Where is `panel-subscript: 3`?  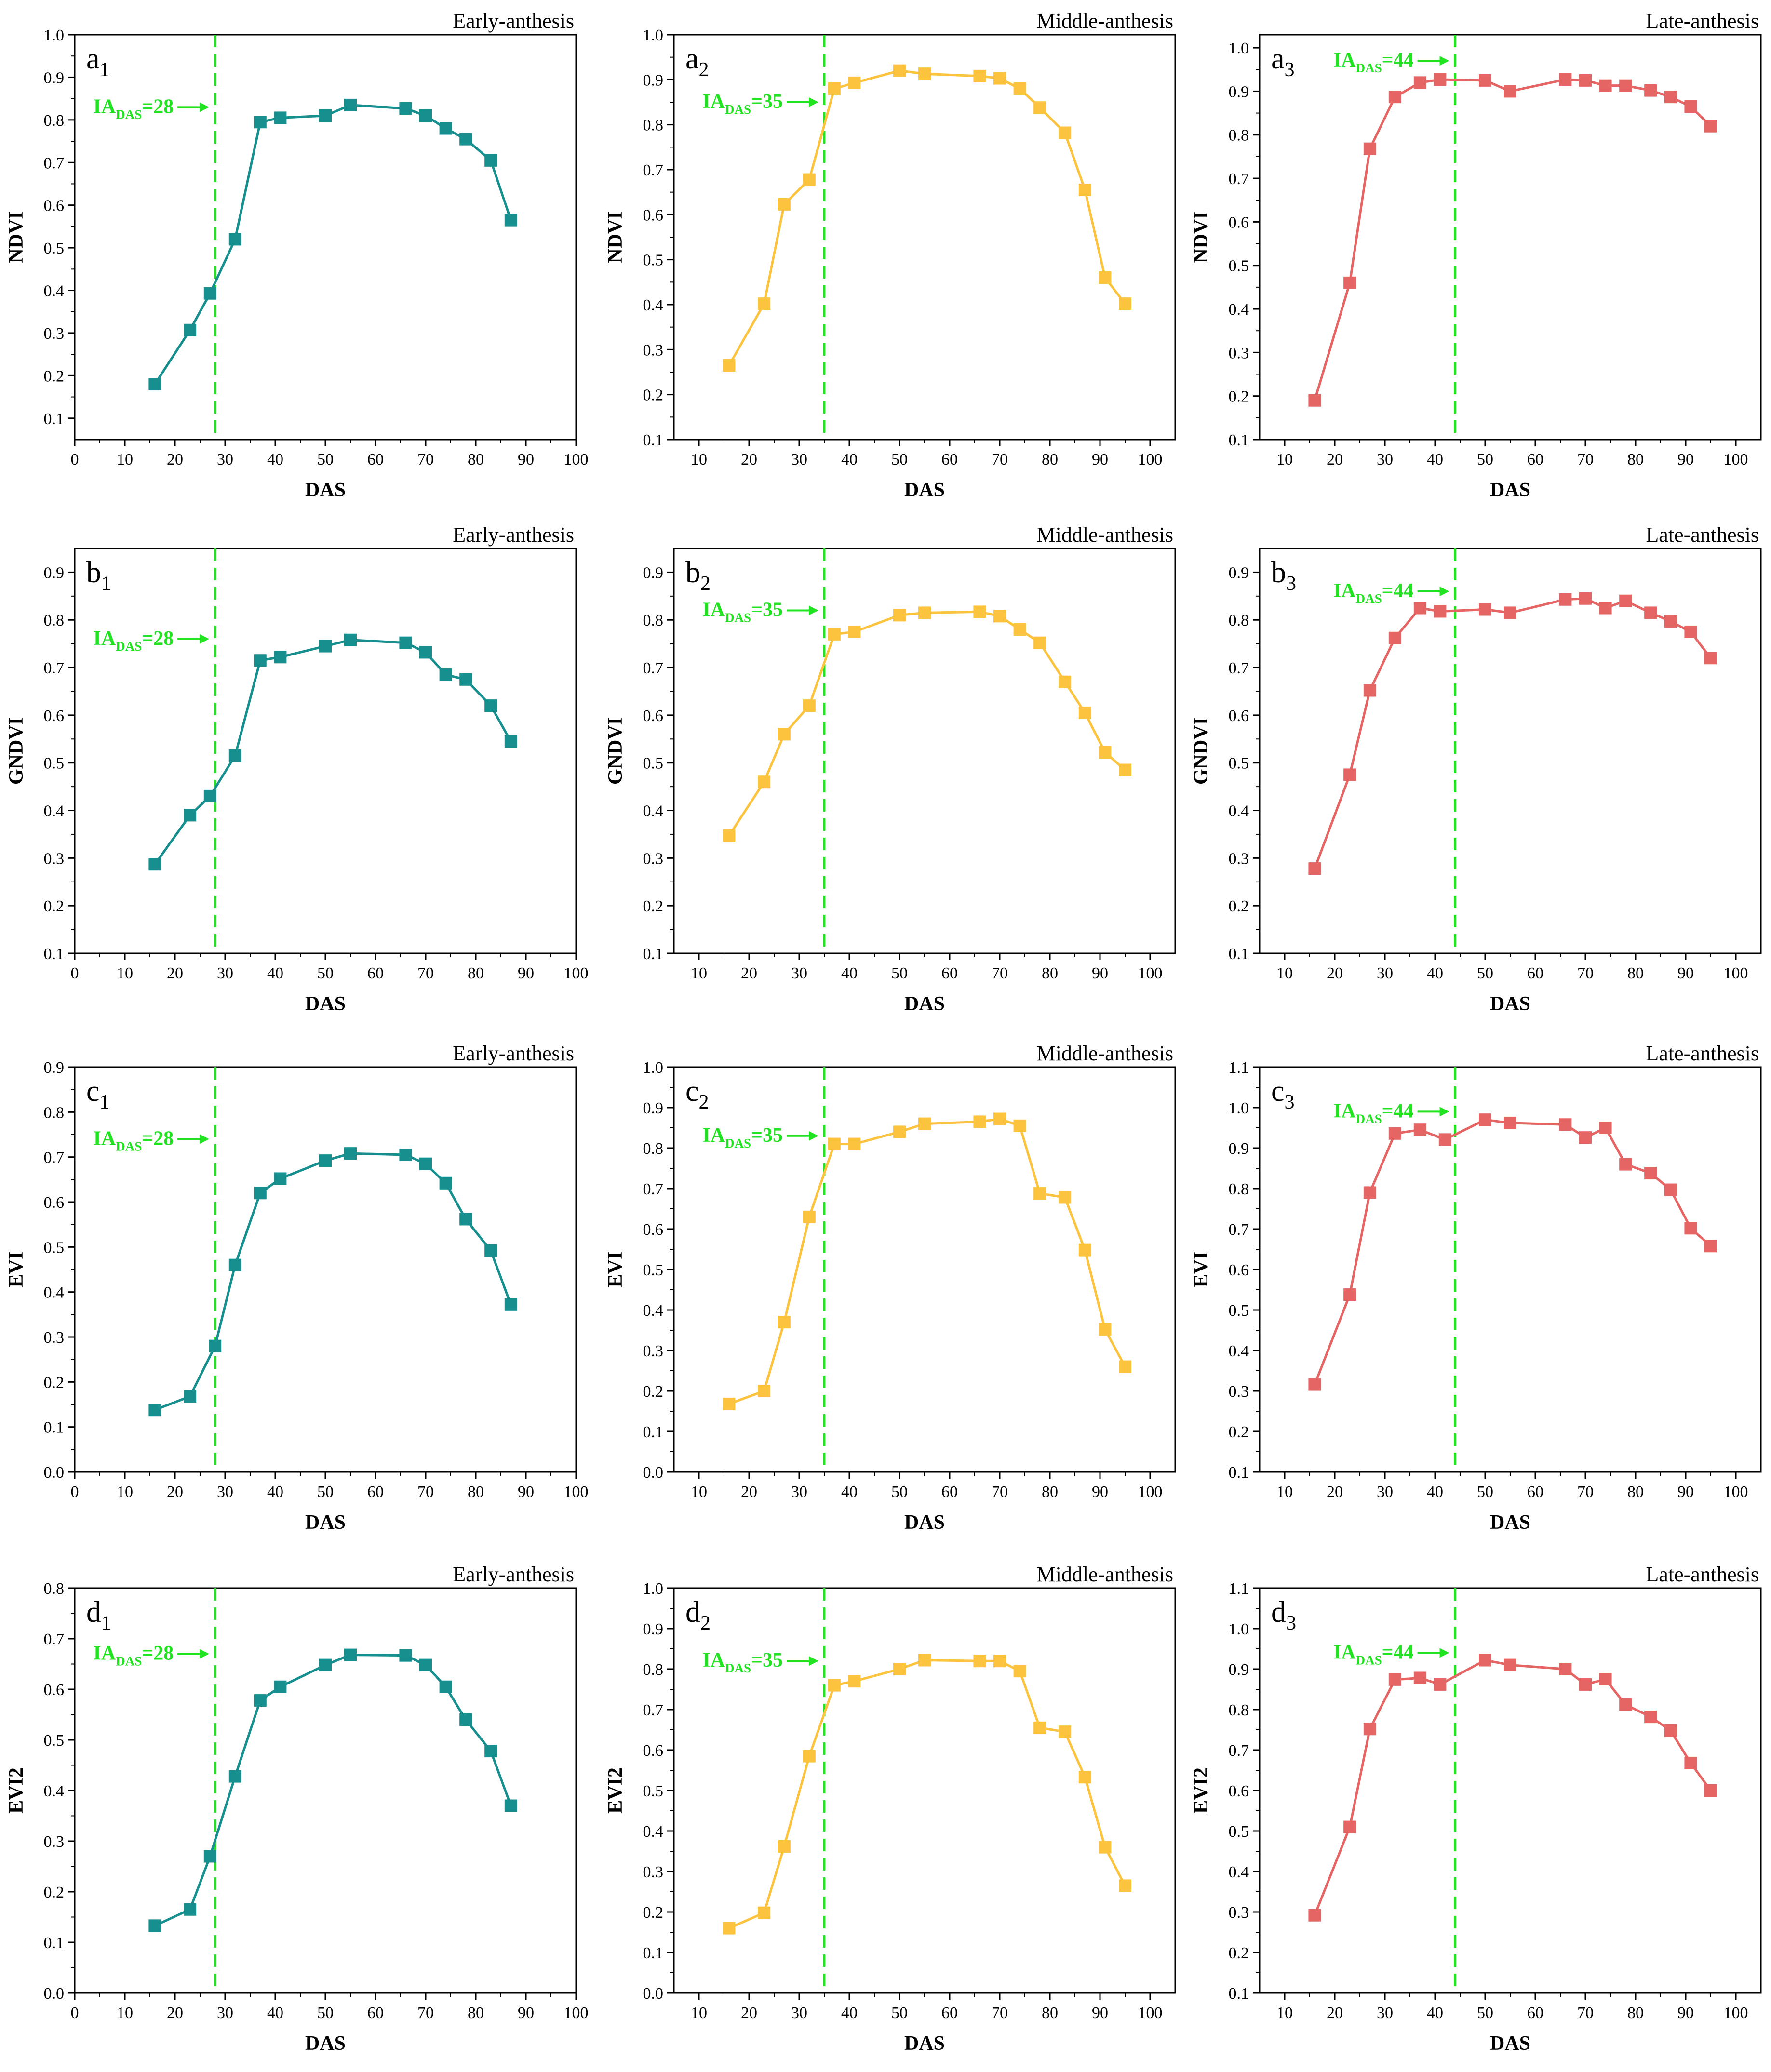 panel-subscript: 3 is located at coordinates (1290, 1102).